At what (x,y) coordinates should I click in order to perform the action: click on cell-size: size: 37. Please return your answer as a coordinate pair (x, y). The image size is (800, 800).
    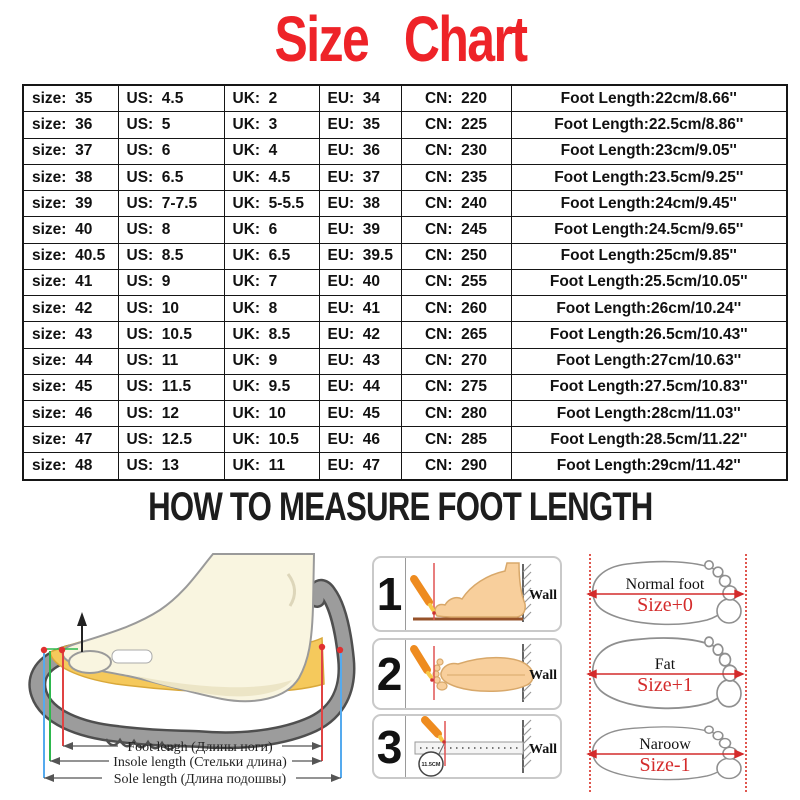
    Looking at the image, I should click on (70, 151).